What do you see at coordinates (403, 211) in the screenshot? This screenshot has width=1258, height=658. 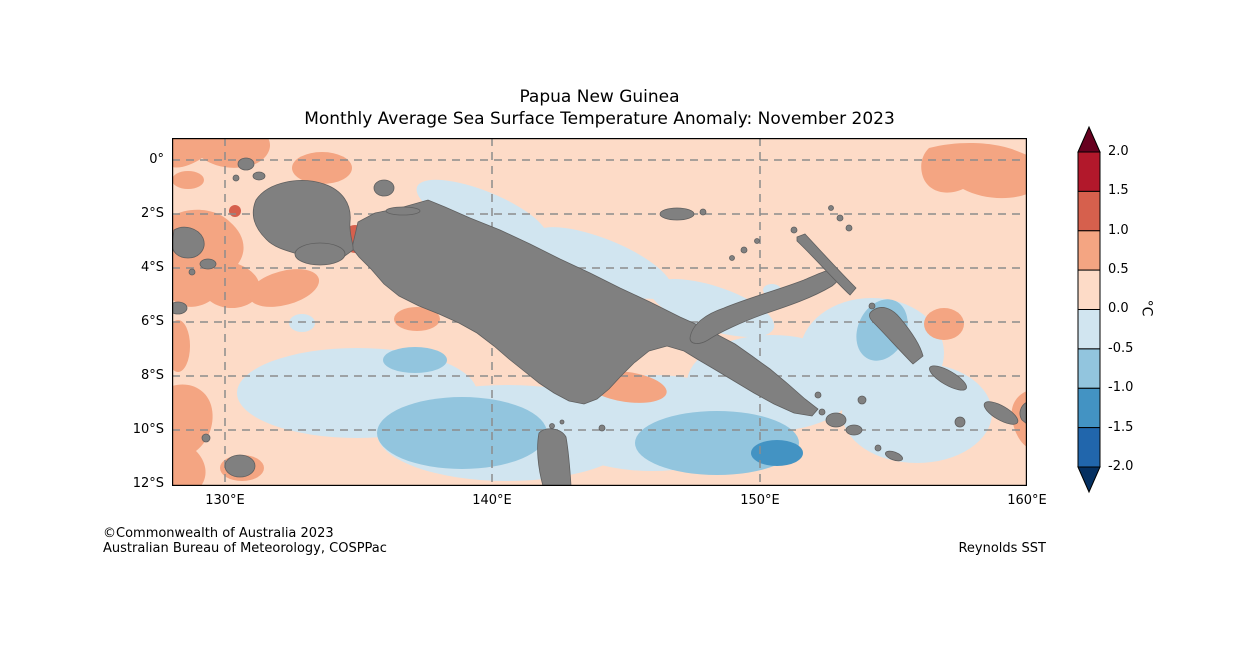 I see `yapen-island` at bounding box center [403, 211].